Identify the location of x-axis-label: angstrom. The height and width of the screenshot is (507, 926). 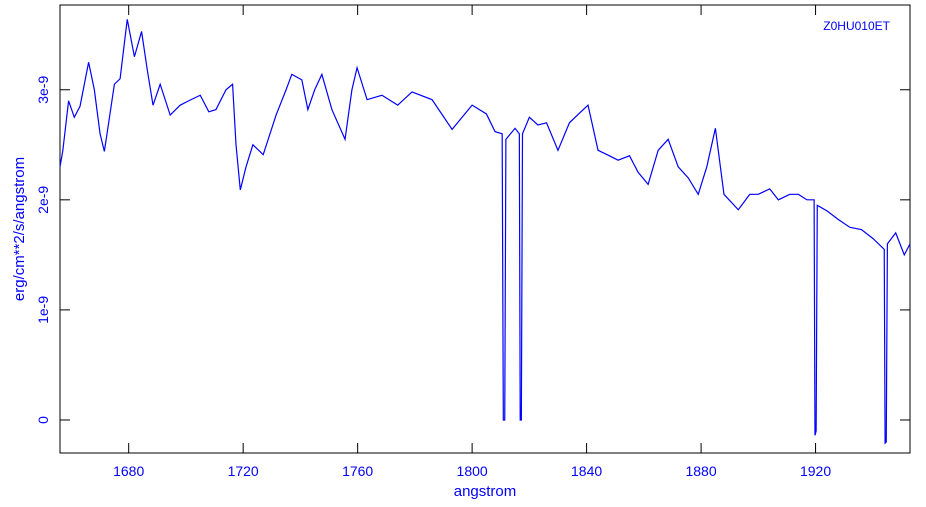
(485, 491).